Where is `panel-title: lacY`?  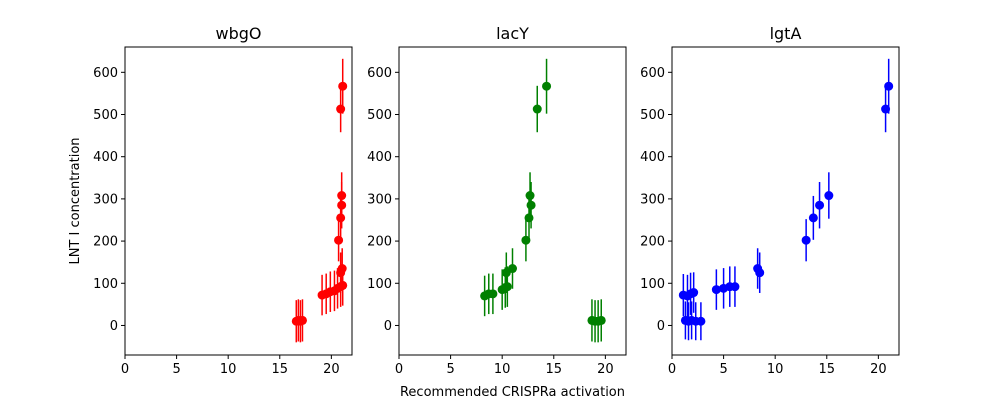 panel-title: lacY is located at coordinates (512, 33).